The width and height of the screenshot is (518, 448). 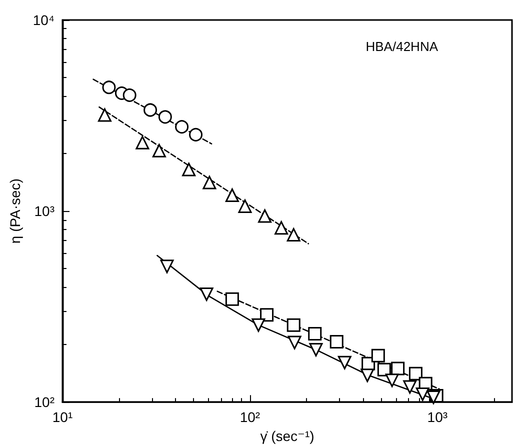 I want to click on y-tick-label: 10², so click(x=44, y=402).